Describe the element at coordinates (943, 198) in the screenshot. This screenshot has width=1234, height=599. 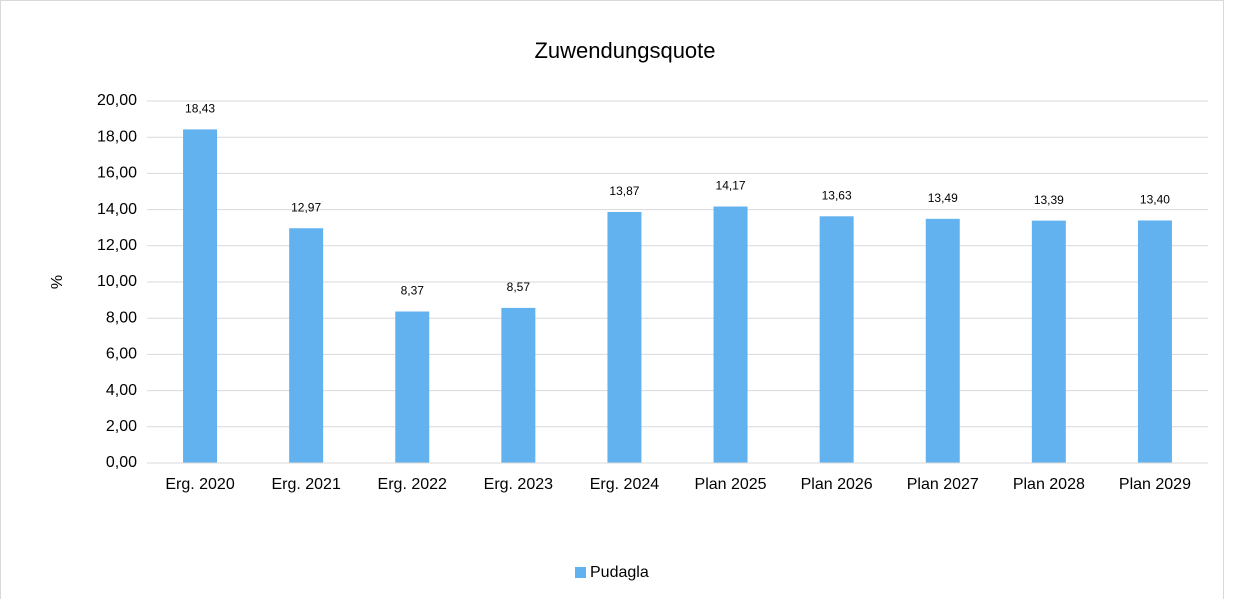
I see `data-label: 13,49` at that location.